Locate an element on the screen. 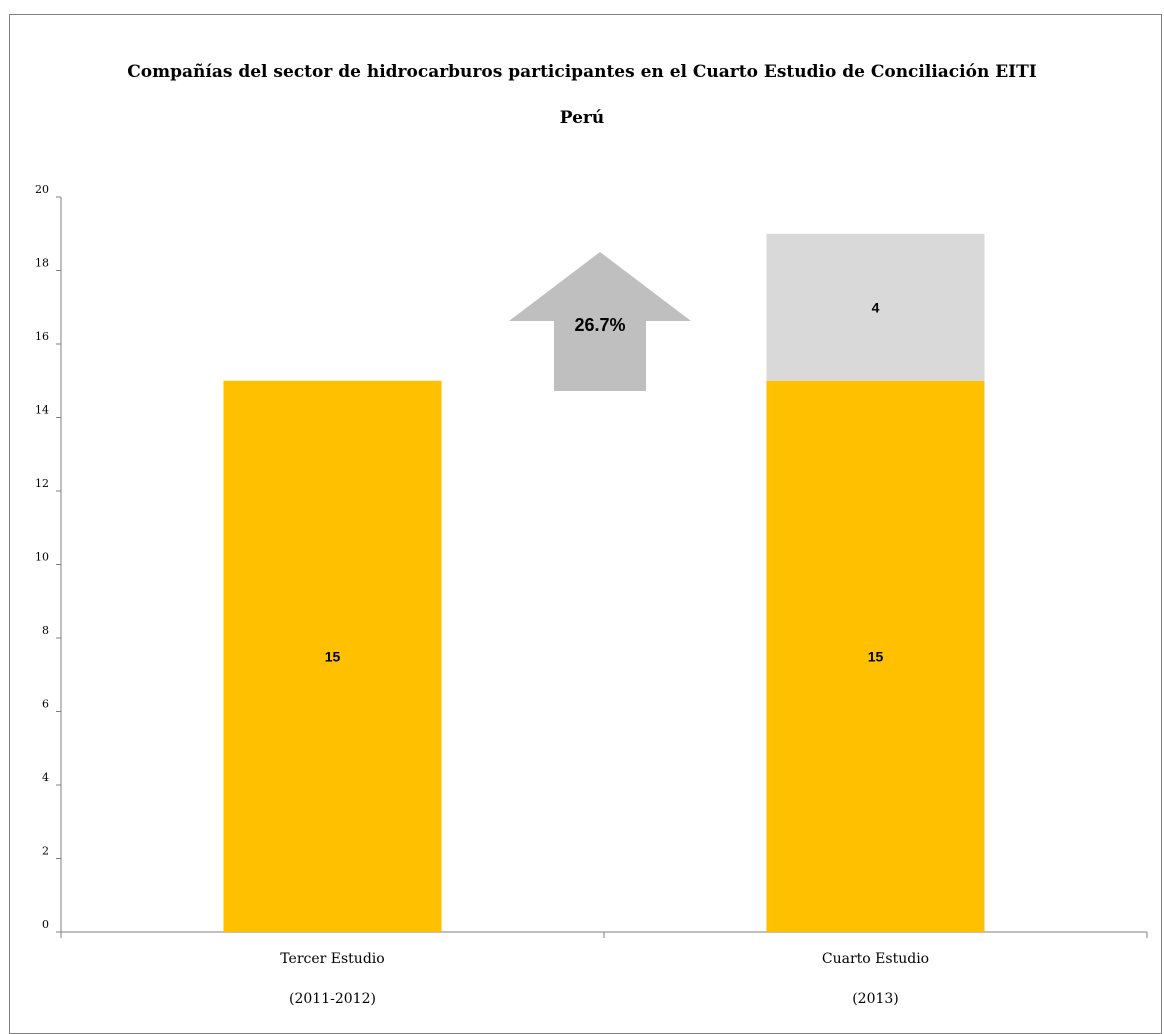 This screenshot has height=1034, width=1164. y-tick-label: 10 is located at coordinates (42, 557).